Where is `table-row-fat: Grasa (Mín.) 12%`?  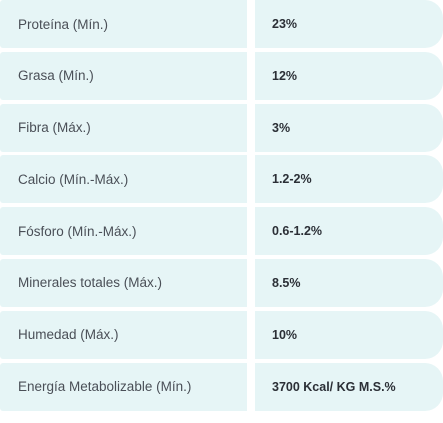 table-row-fat: Grasa (Mín.) 12% is located at coordinates (221, 75).